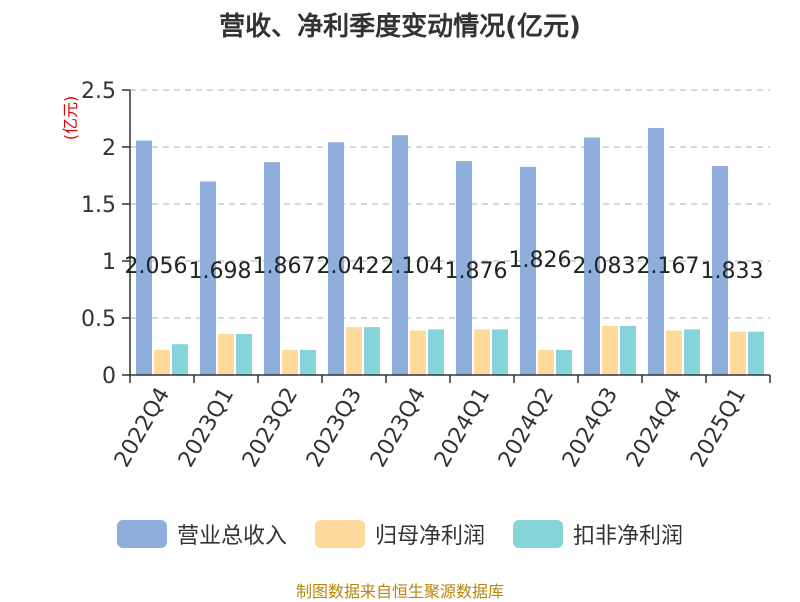 The height and width of the screenshot is (602, 800). What do you see at coordinates (348, 266) in the screenshot?
I see `data-label: 2.042` at bounding box center [348, 266].